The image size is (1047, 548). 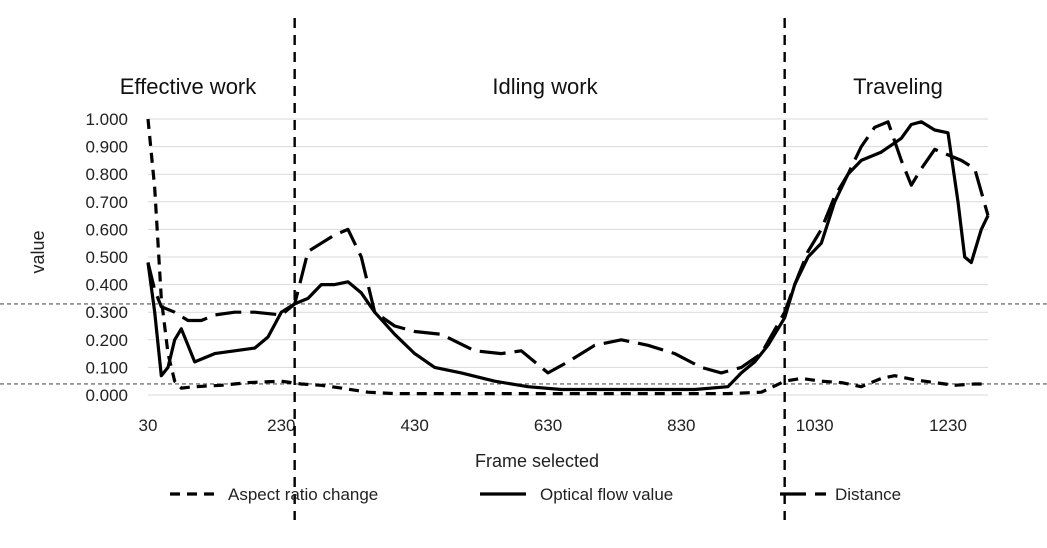 I want to click on y-tick-label: 0.500, so click(x=106, y=257).